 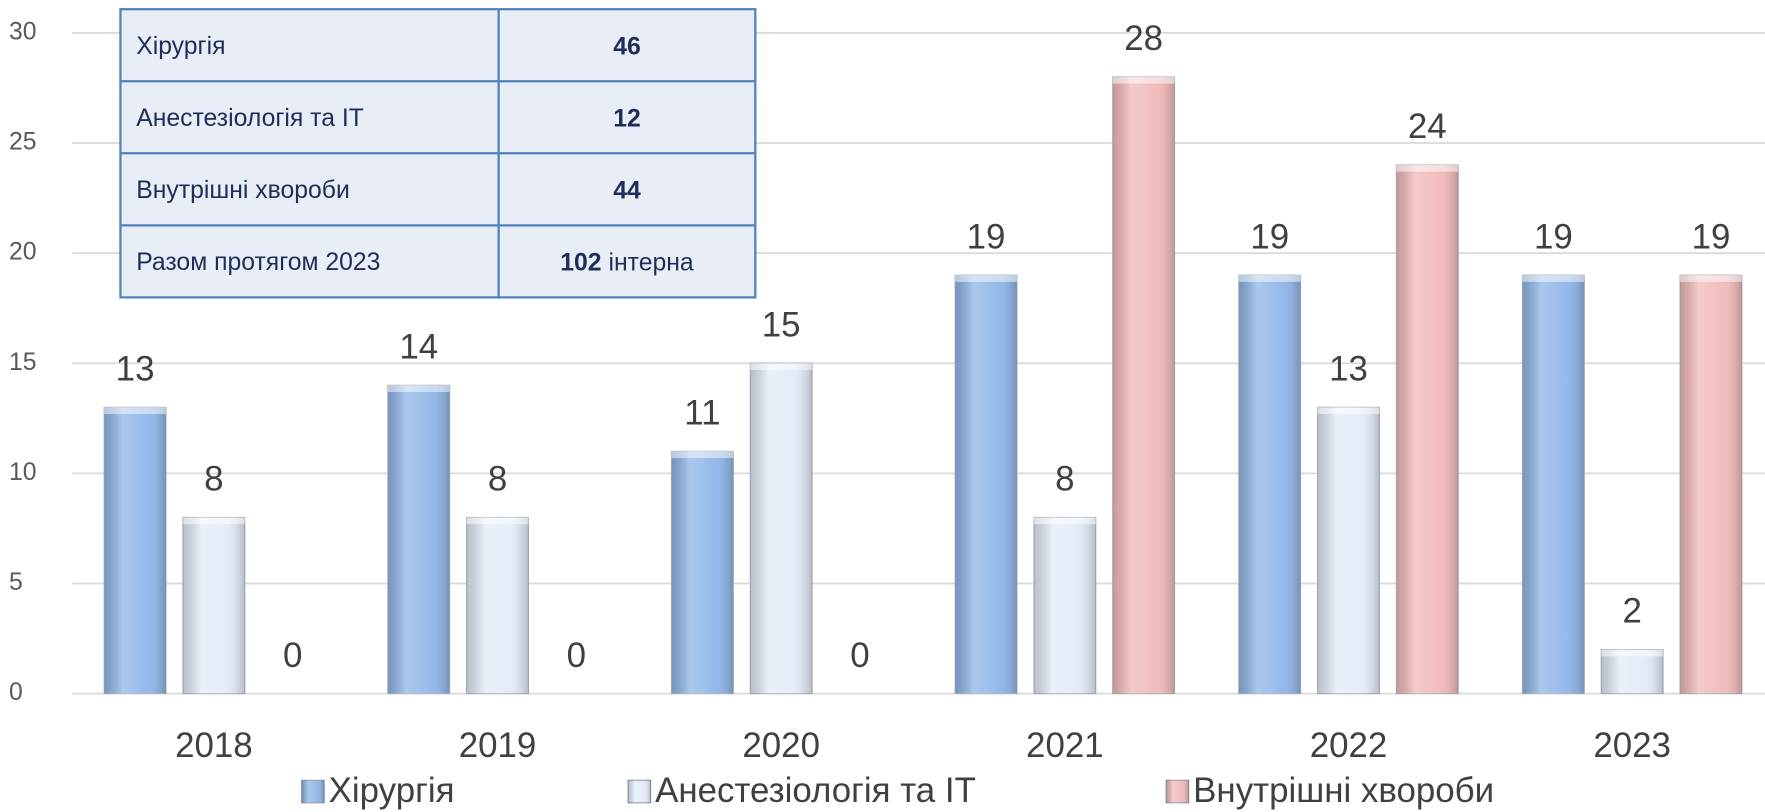 What do you see at coordinates (23, 362) in the screenshot?
I see `y-tick-label: 15` at bounding box center [23, 362].